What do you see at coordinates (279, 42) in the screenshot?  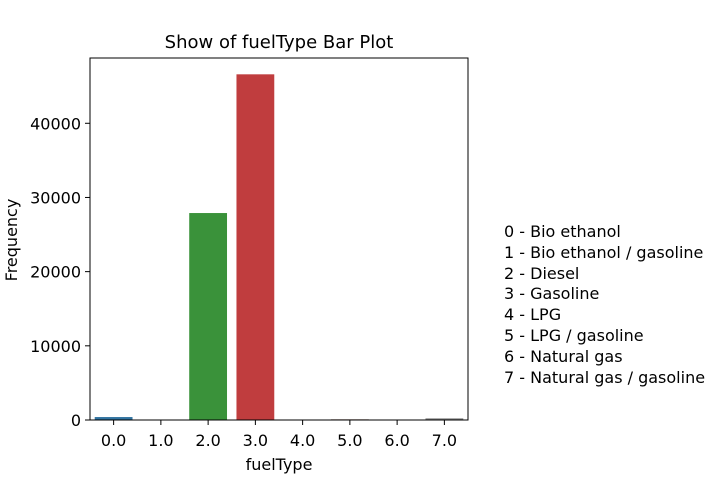 I see `chart-title: Show of fuelType Bar Plot` at bounding box center [279, 42].